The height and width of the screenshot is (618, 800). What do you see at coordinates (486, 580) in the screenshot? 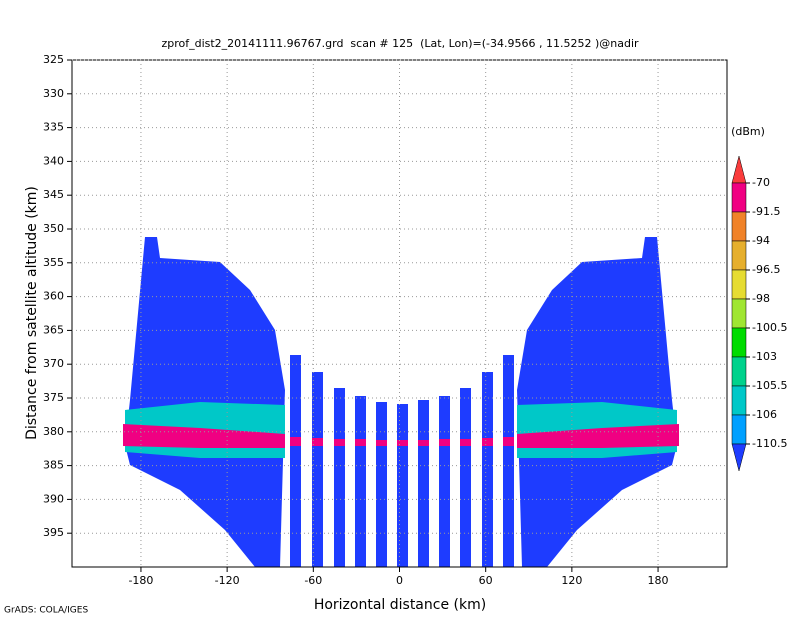
I see `x-tick-label: 60` at bounding box center [486, 580].